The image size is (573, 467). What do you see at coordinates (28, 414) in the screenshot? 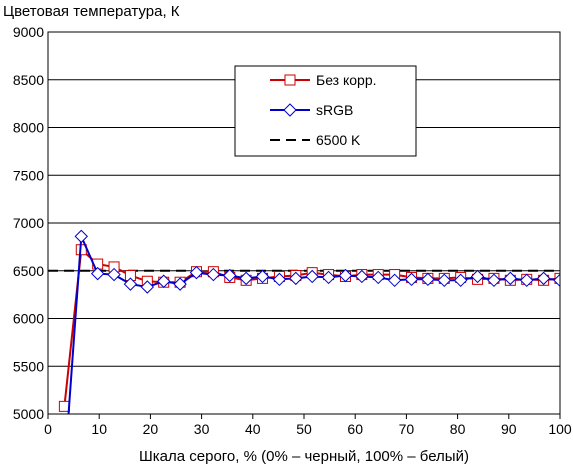
I see `y-tick-label: 5000` at bounding box center [28, 414].